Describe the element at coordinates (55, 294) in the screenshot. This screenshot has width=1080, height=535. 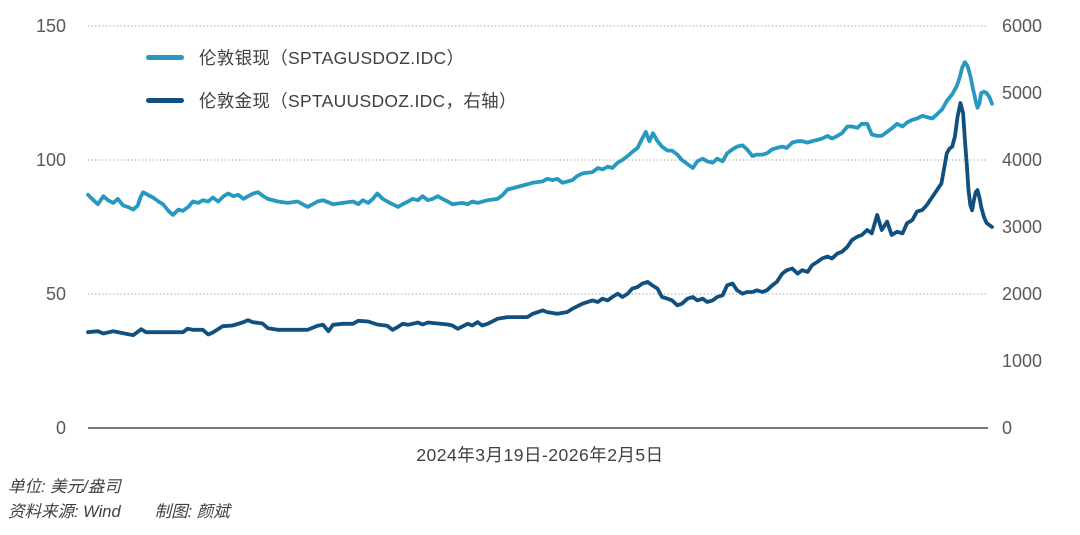
I see `left-axis-tick-50: 50` at that location.